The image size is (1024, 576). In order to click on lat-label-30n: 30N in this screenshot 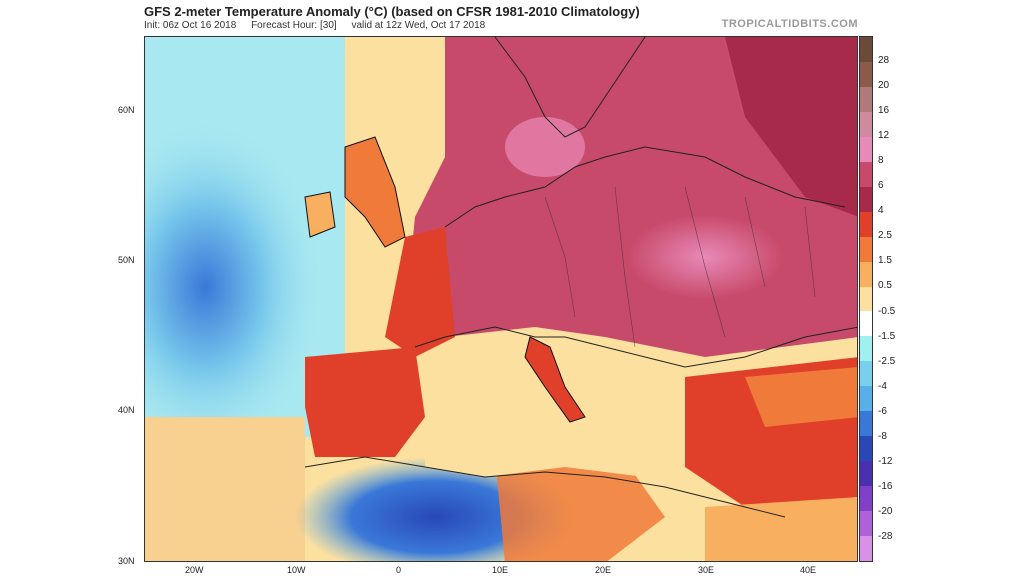, I will do `click(126, 561)`.